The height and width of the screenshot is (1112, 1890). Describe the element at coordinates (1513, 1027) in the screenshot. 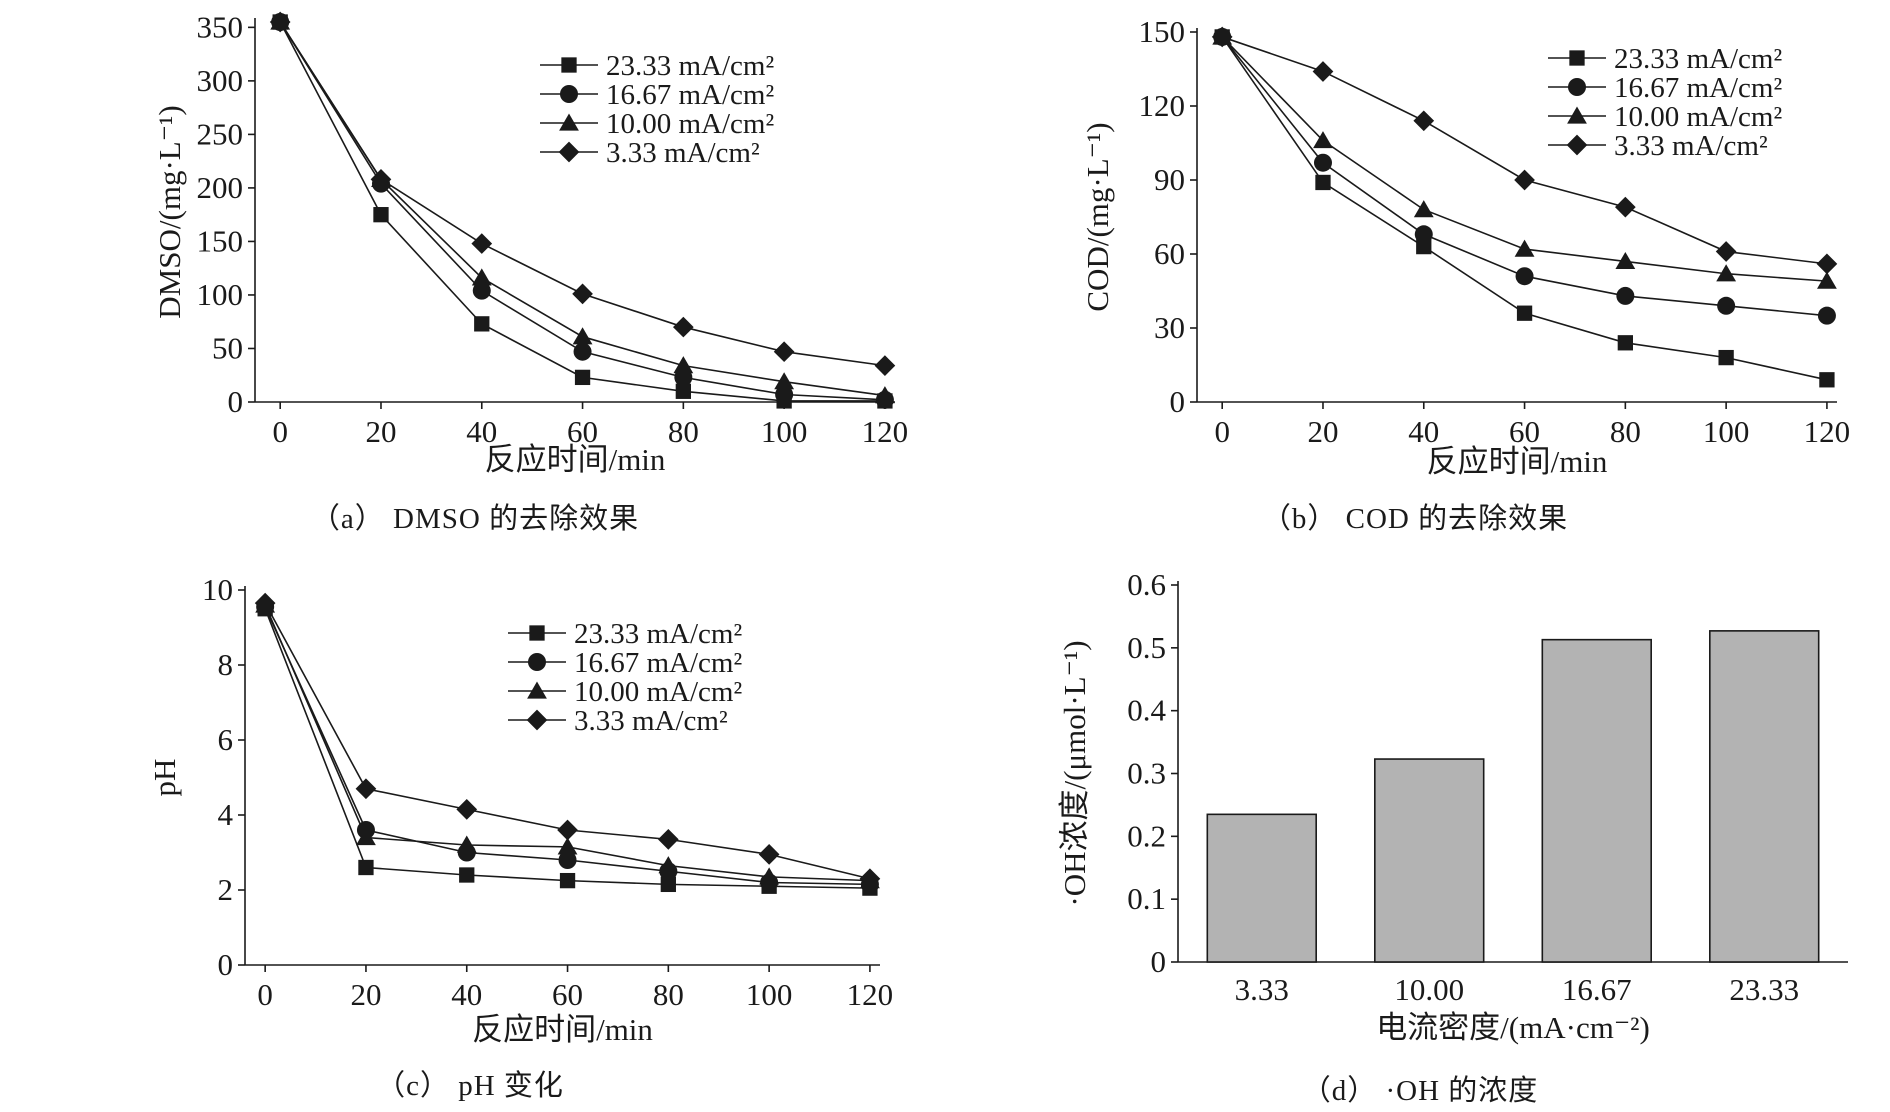

I see `x-axis-title: 电流密度/(mA·cm⁻²)` at that location.